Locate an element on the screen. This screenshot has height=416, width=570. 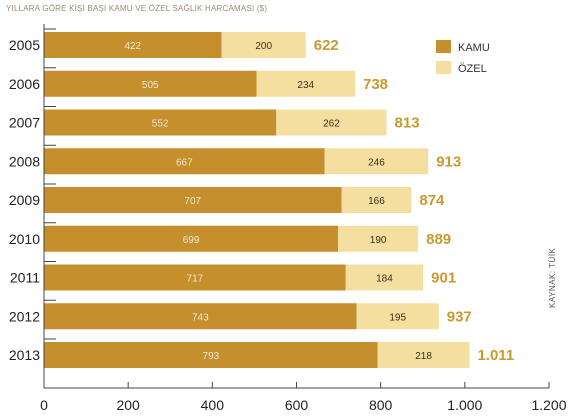
bar-kamu-value: 699 is located at coordinates (191, 240).